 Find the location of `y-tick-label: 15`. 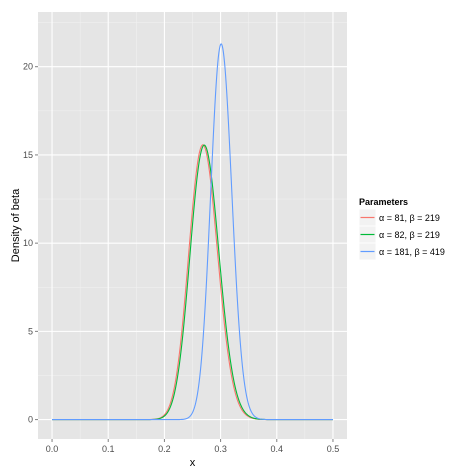

y-tick-label: 15 is located at coordinates (28, 155).